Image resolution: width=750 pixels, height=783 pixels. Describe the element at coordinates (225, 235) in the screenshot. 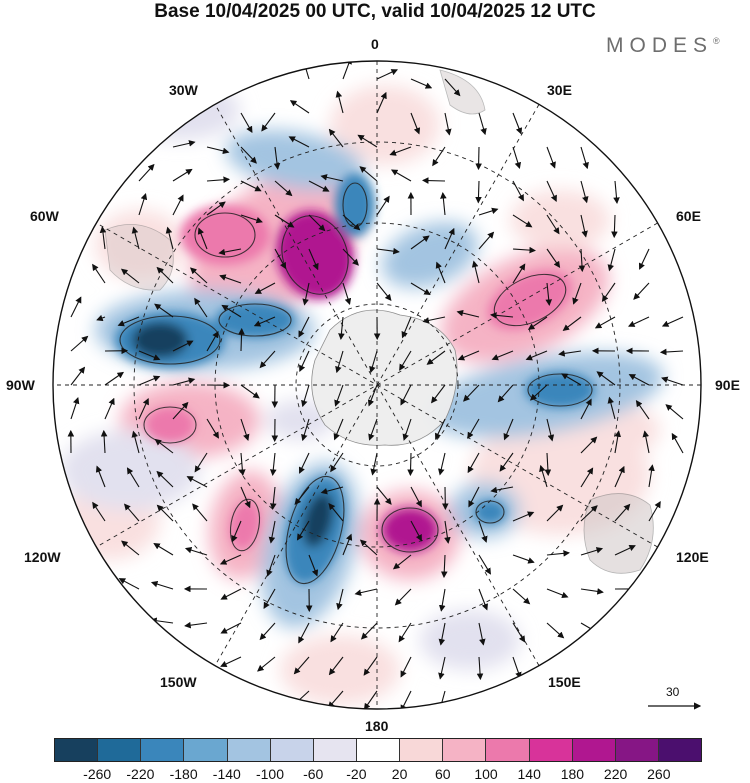

I see `anomaly-contour` at that location.